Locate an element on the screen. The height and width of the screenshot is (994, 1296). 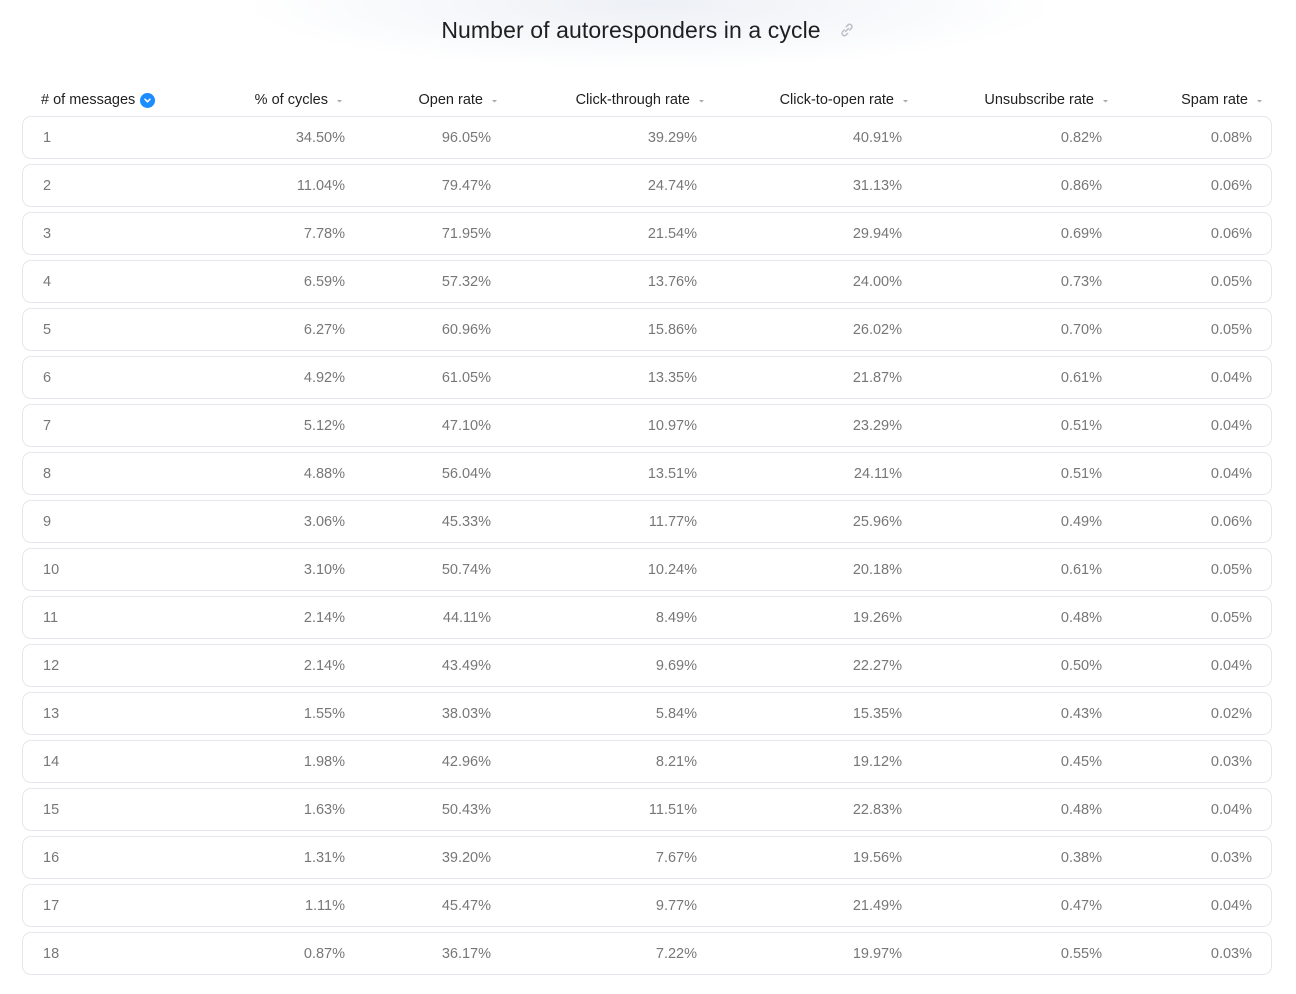
cell-cto: 22.83% is located at coordinates (877, 809).